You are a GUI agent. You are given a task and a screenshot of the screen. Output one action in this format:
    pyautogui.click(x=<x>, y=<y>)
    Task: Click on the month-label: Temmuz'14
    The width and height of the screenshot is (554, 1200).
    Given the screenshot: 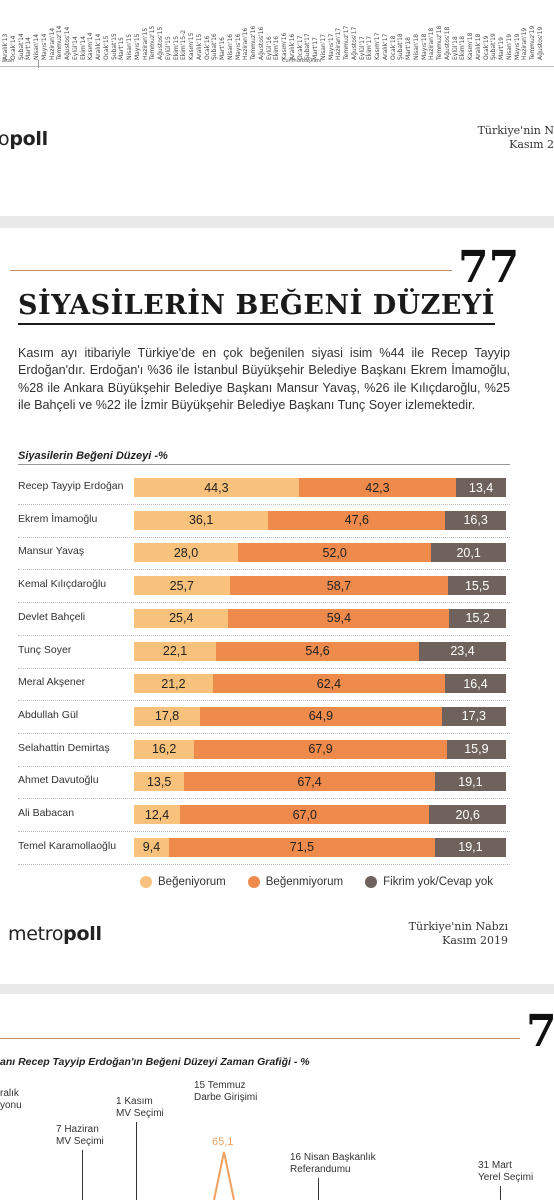 What is the action you would take?
    pyautogui.click(x=60, y=42)
    